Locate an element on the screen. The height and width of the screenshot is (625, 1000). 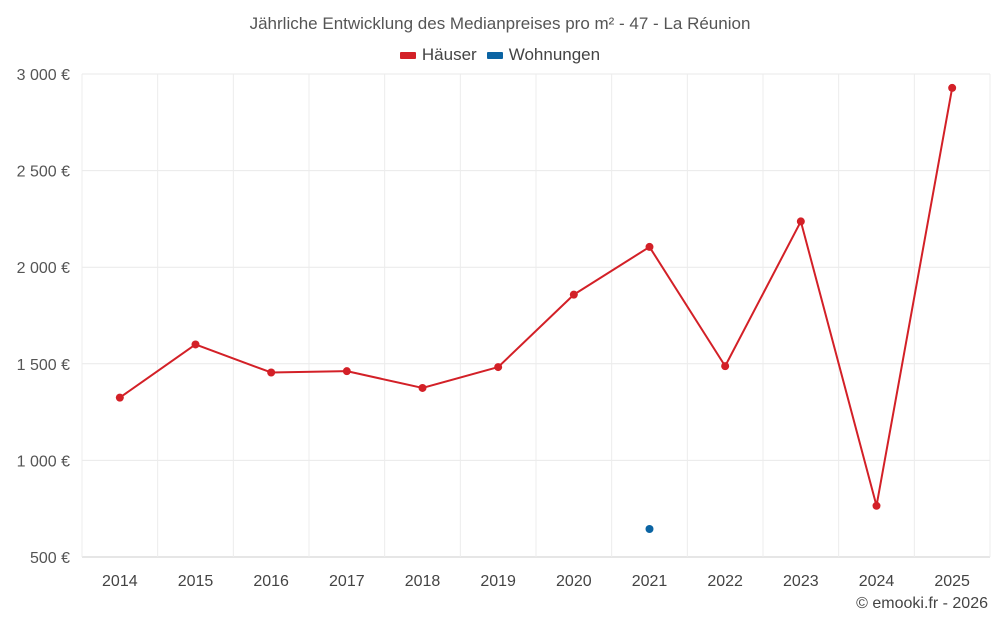
legend-item-apartments: Wohnungen is located at coordinates (543, 55).